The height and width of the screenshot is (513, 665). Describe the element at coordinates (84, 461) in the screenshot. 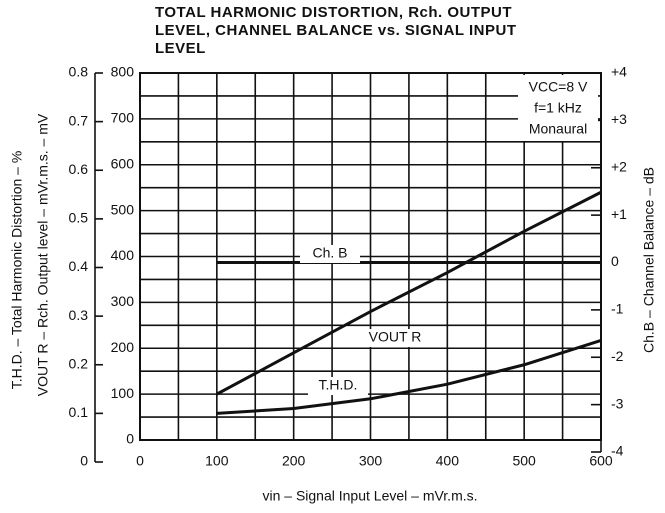

I see `y3-tick-label: 0` at that location.